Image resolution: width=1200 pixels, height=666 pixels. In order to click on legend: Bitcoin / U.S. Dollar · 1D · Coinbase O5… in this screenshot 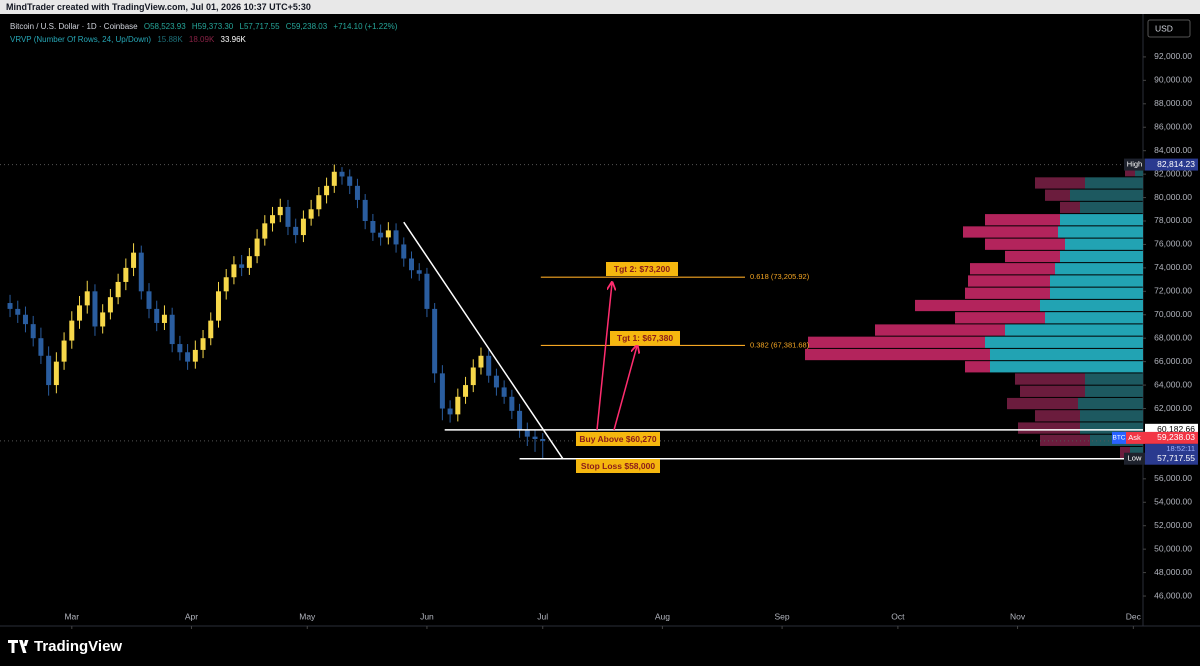, I will do `click(205, 33)`.